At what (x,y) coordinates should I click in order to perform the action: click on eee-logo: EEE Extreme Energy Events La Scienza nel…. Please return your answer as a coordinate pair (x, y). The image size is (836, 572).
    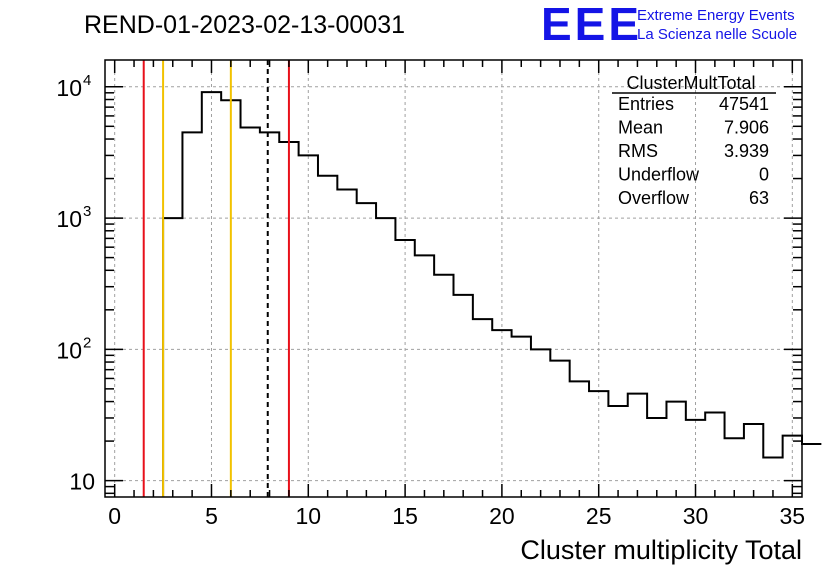
    Looking at the image, I should click on (669, 25).